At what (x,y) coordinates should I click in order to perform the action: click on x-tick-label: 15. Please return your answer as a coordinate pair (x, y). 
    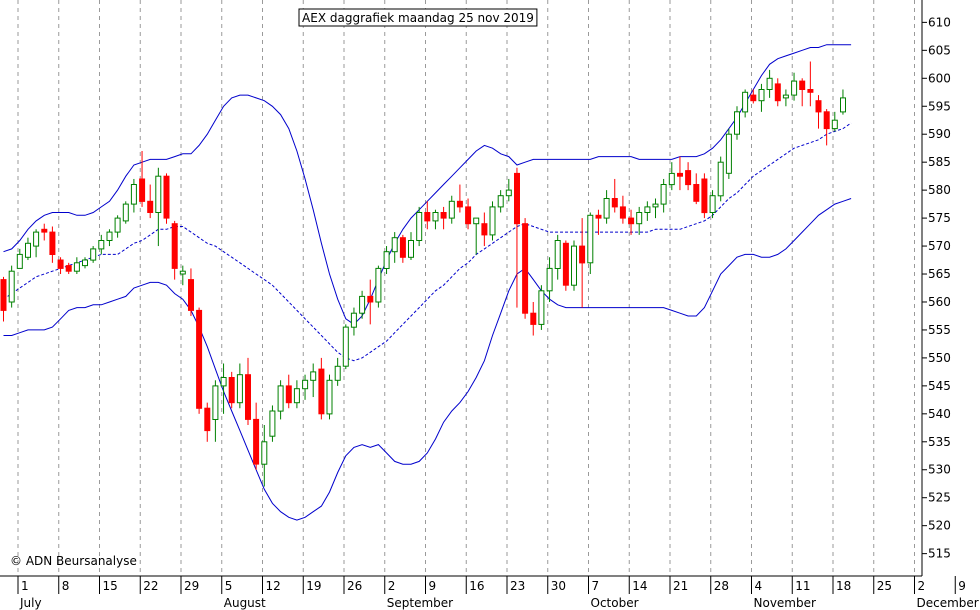
    Looking at the image, I should click on (110, 586).